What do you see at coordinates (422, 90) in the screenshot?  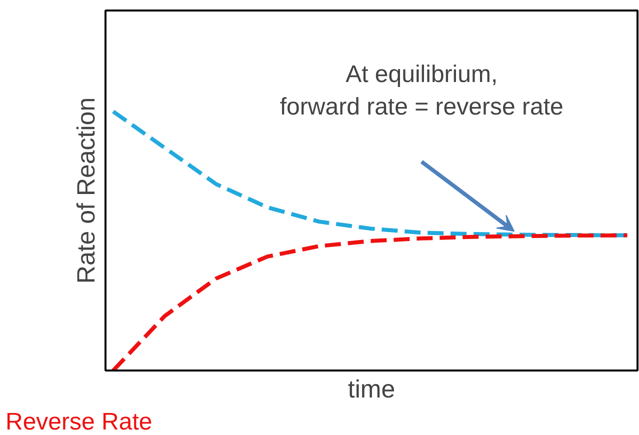 I see `annotation: At equilibrium, forward rate = reverse rate` at bounding box center [422, 90].